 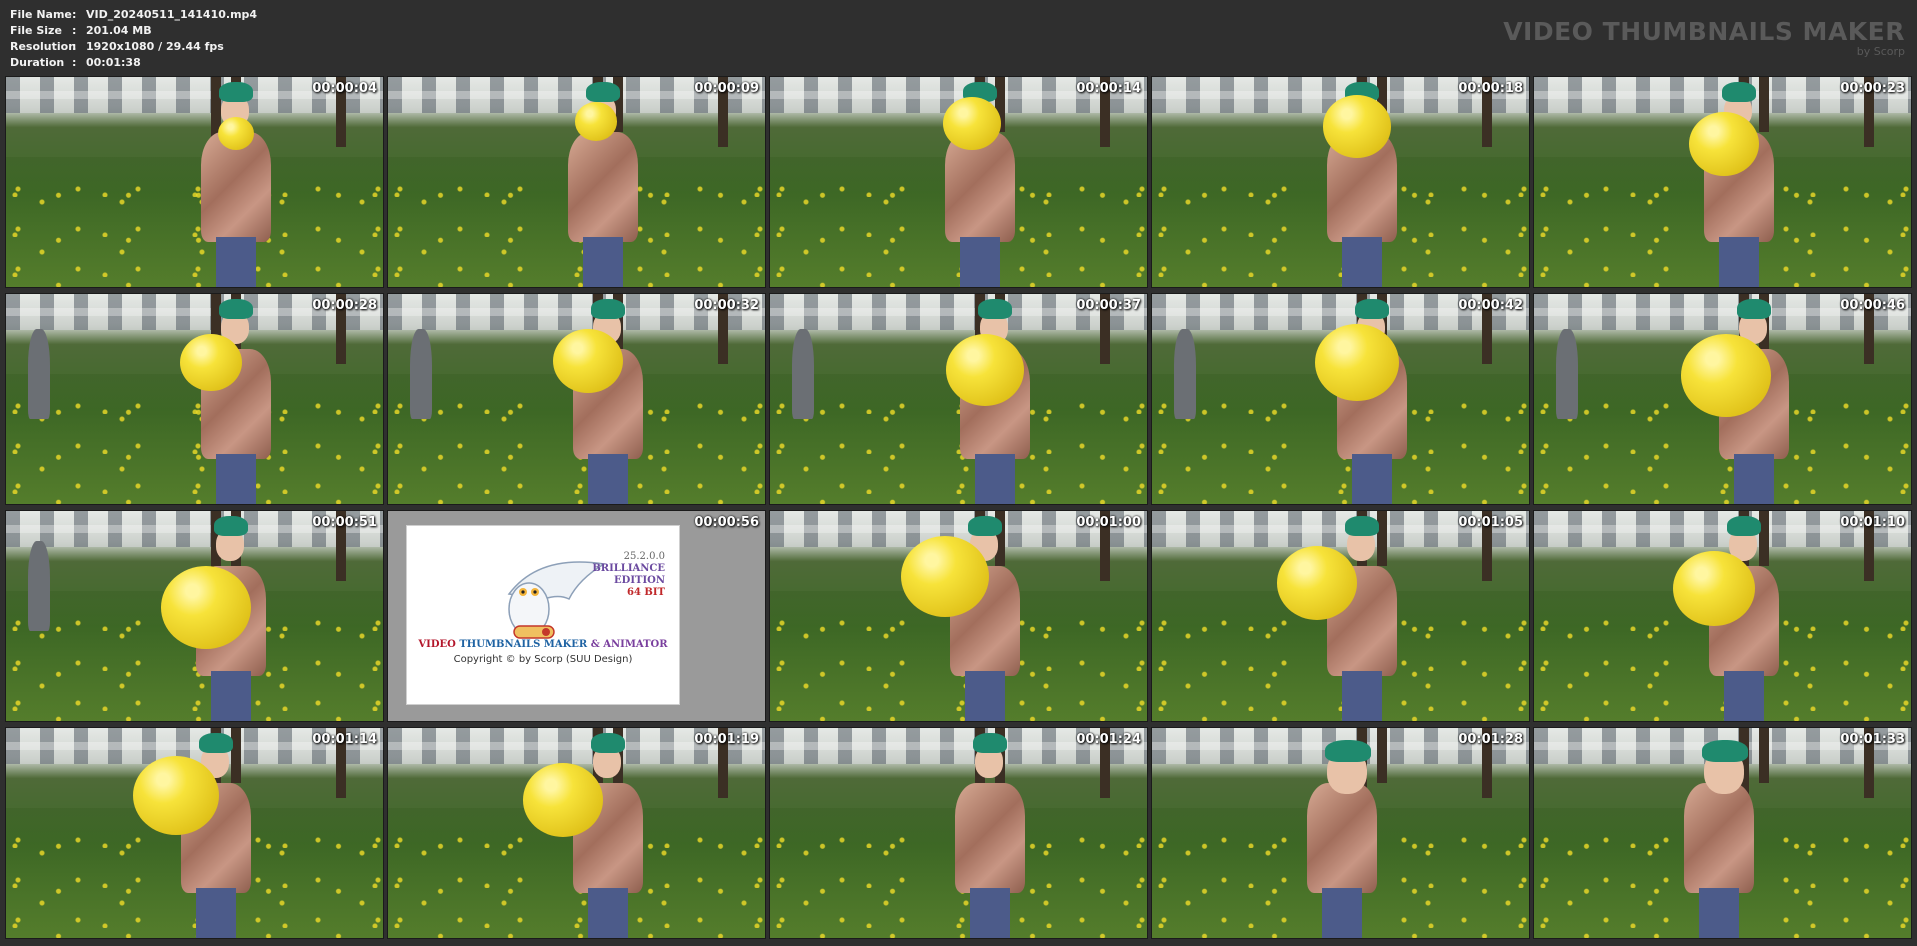 What do you see at coordinates (119, 30) in the screenshot?
I see `file-size-value: 201.04 MB` at bounding box center [119, 30].